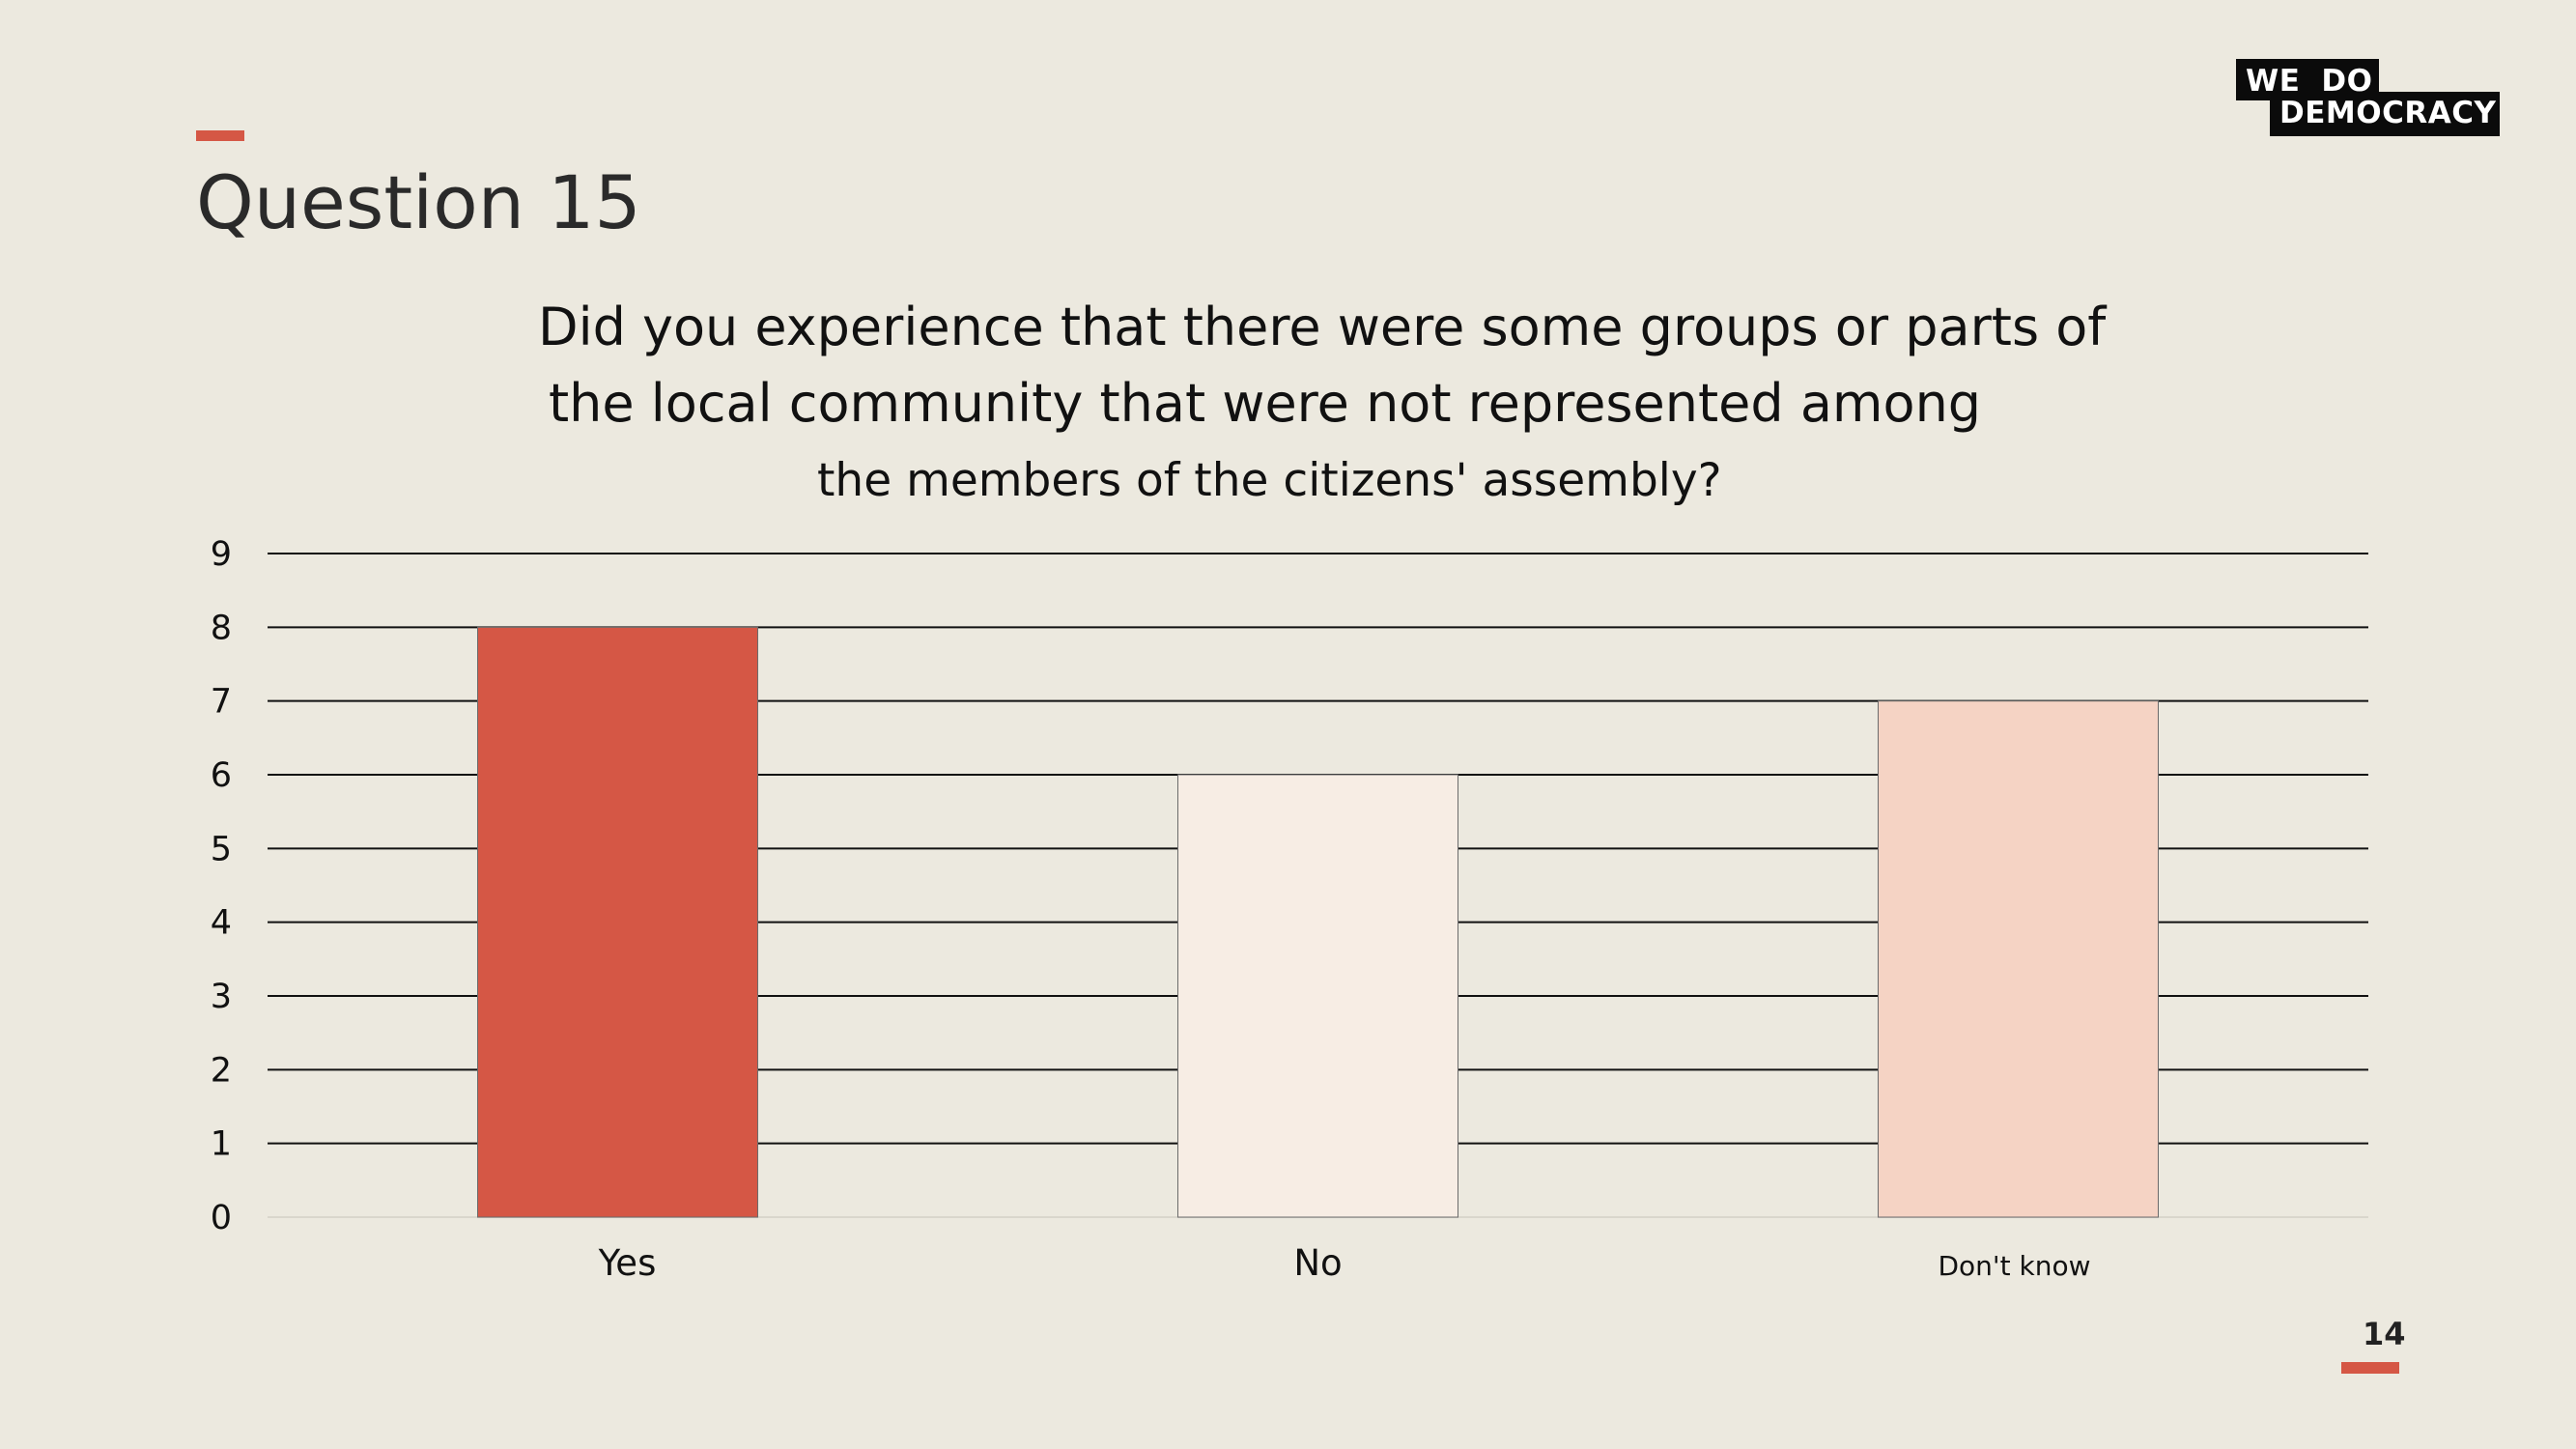 The height and width of the screenshot is (1449, 2576). Describe the element at coordinates (221, 997) in the screenshot. I see `y-tick-label: 3` at that location.